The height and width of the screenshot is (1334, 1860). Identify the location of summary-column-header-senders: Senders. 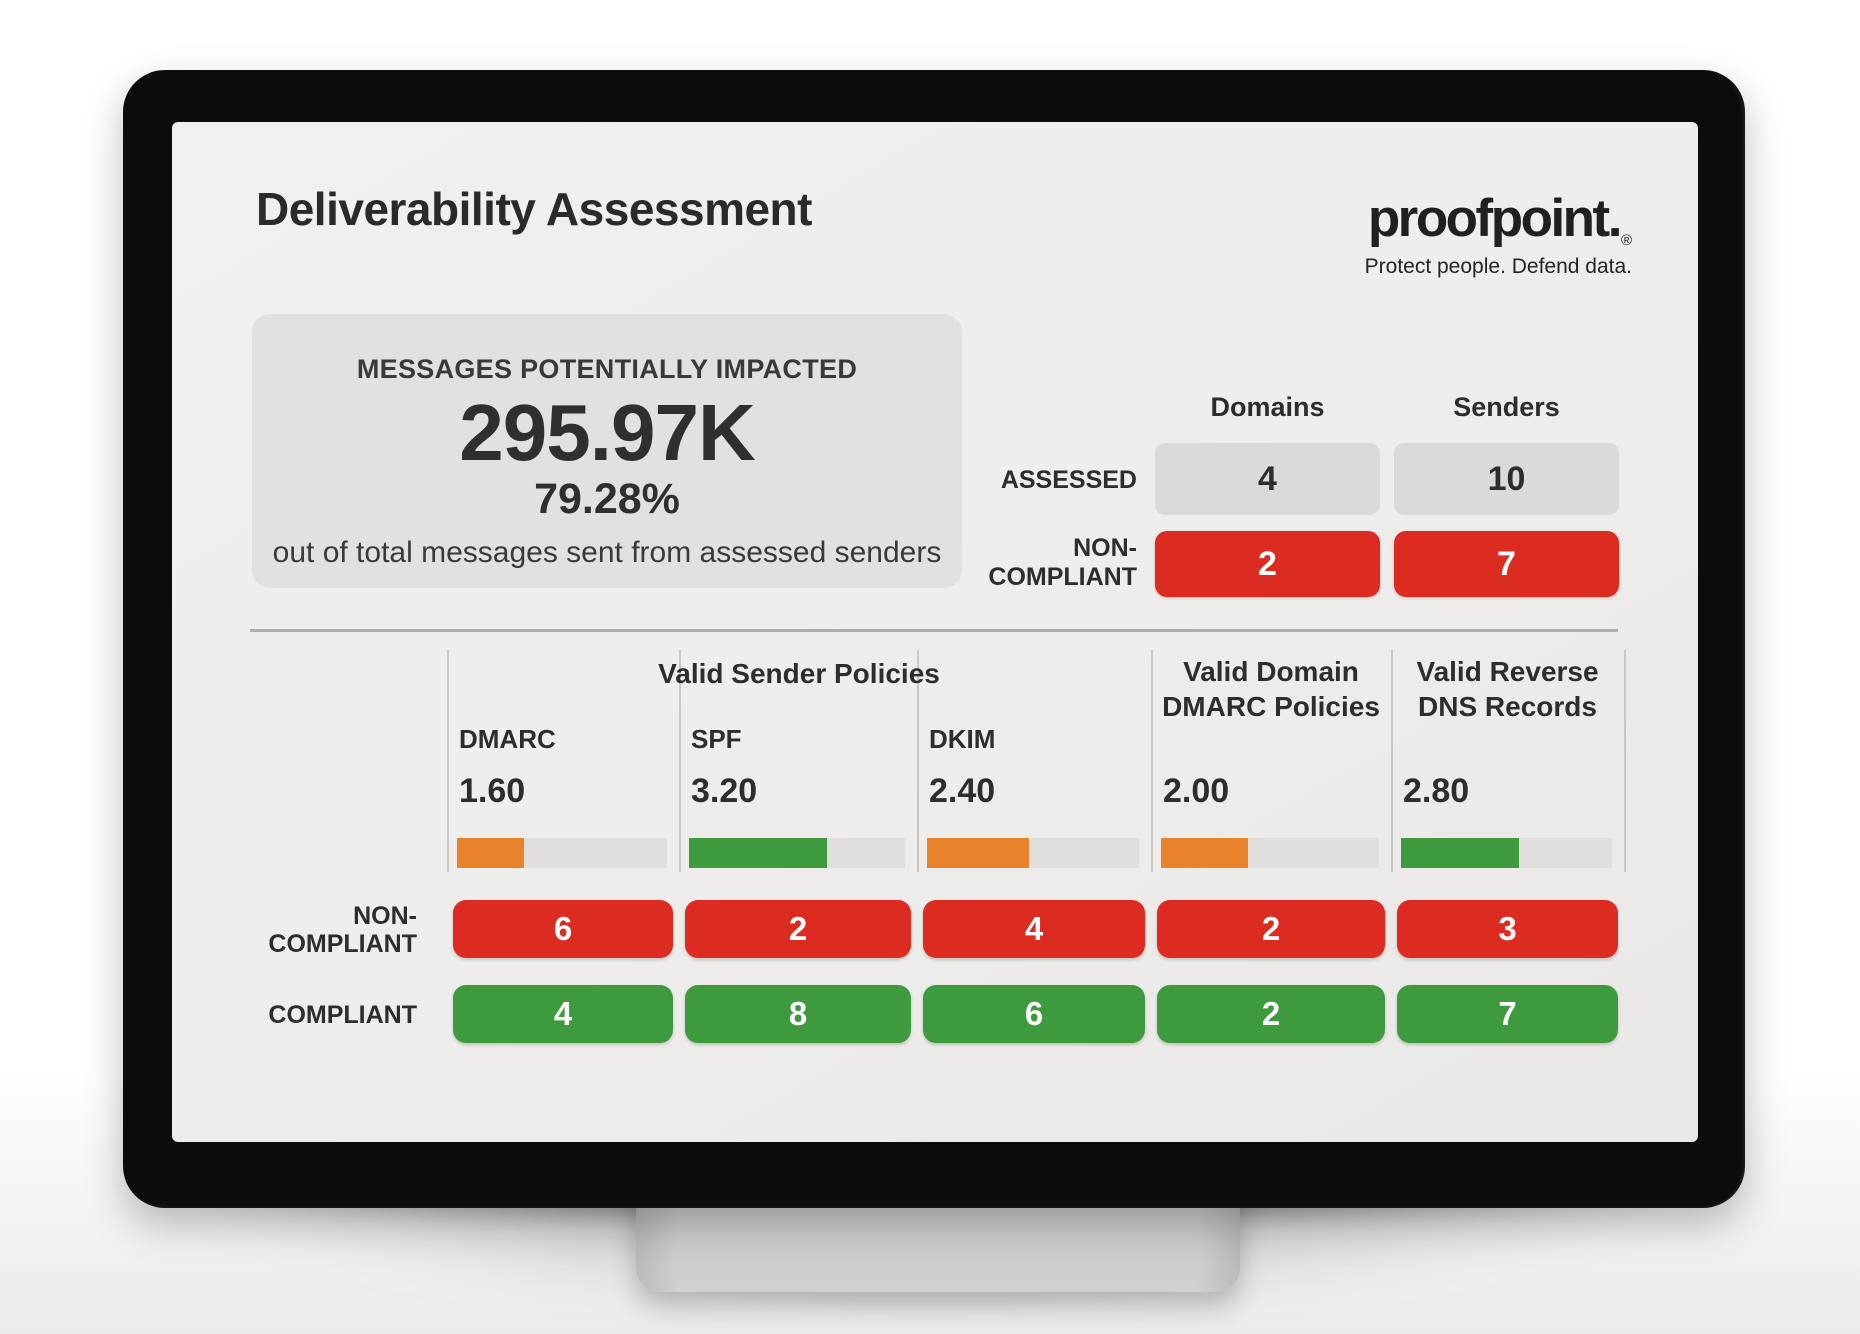
(1506, 407).